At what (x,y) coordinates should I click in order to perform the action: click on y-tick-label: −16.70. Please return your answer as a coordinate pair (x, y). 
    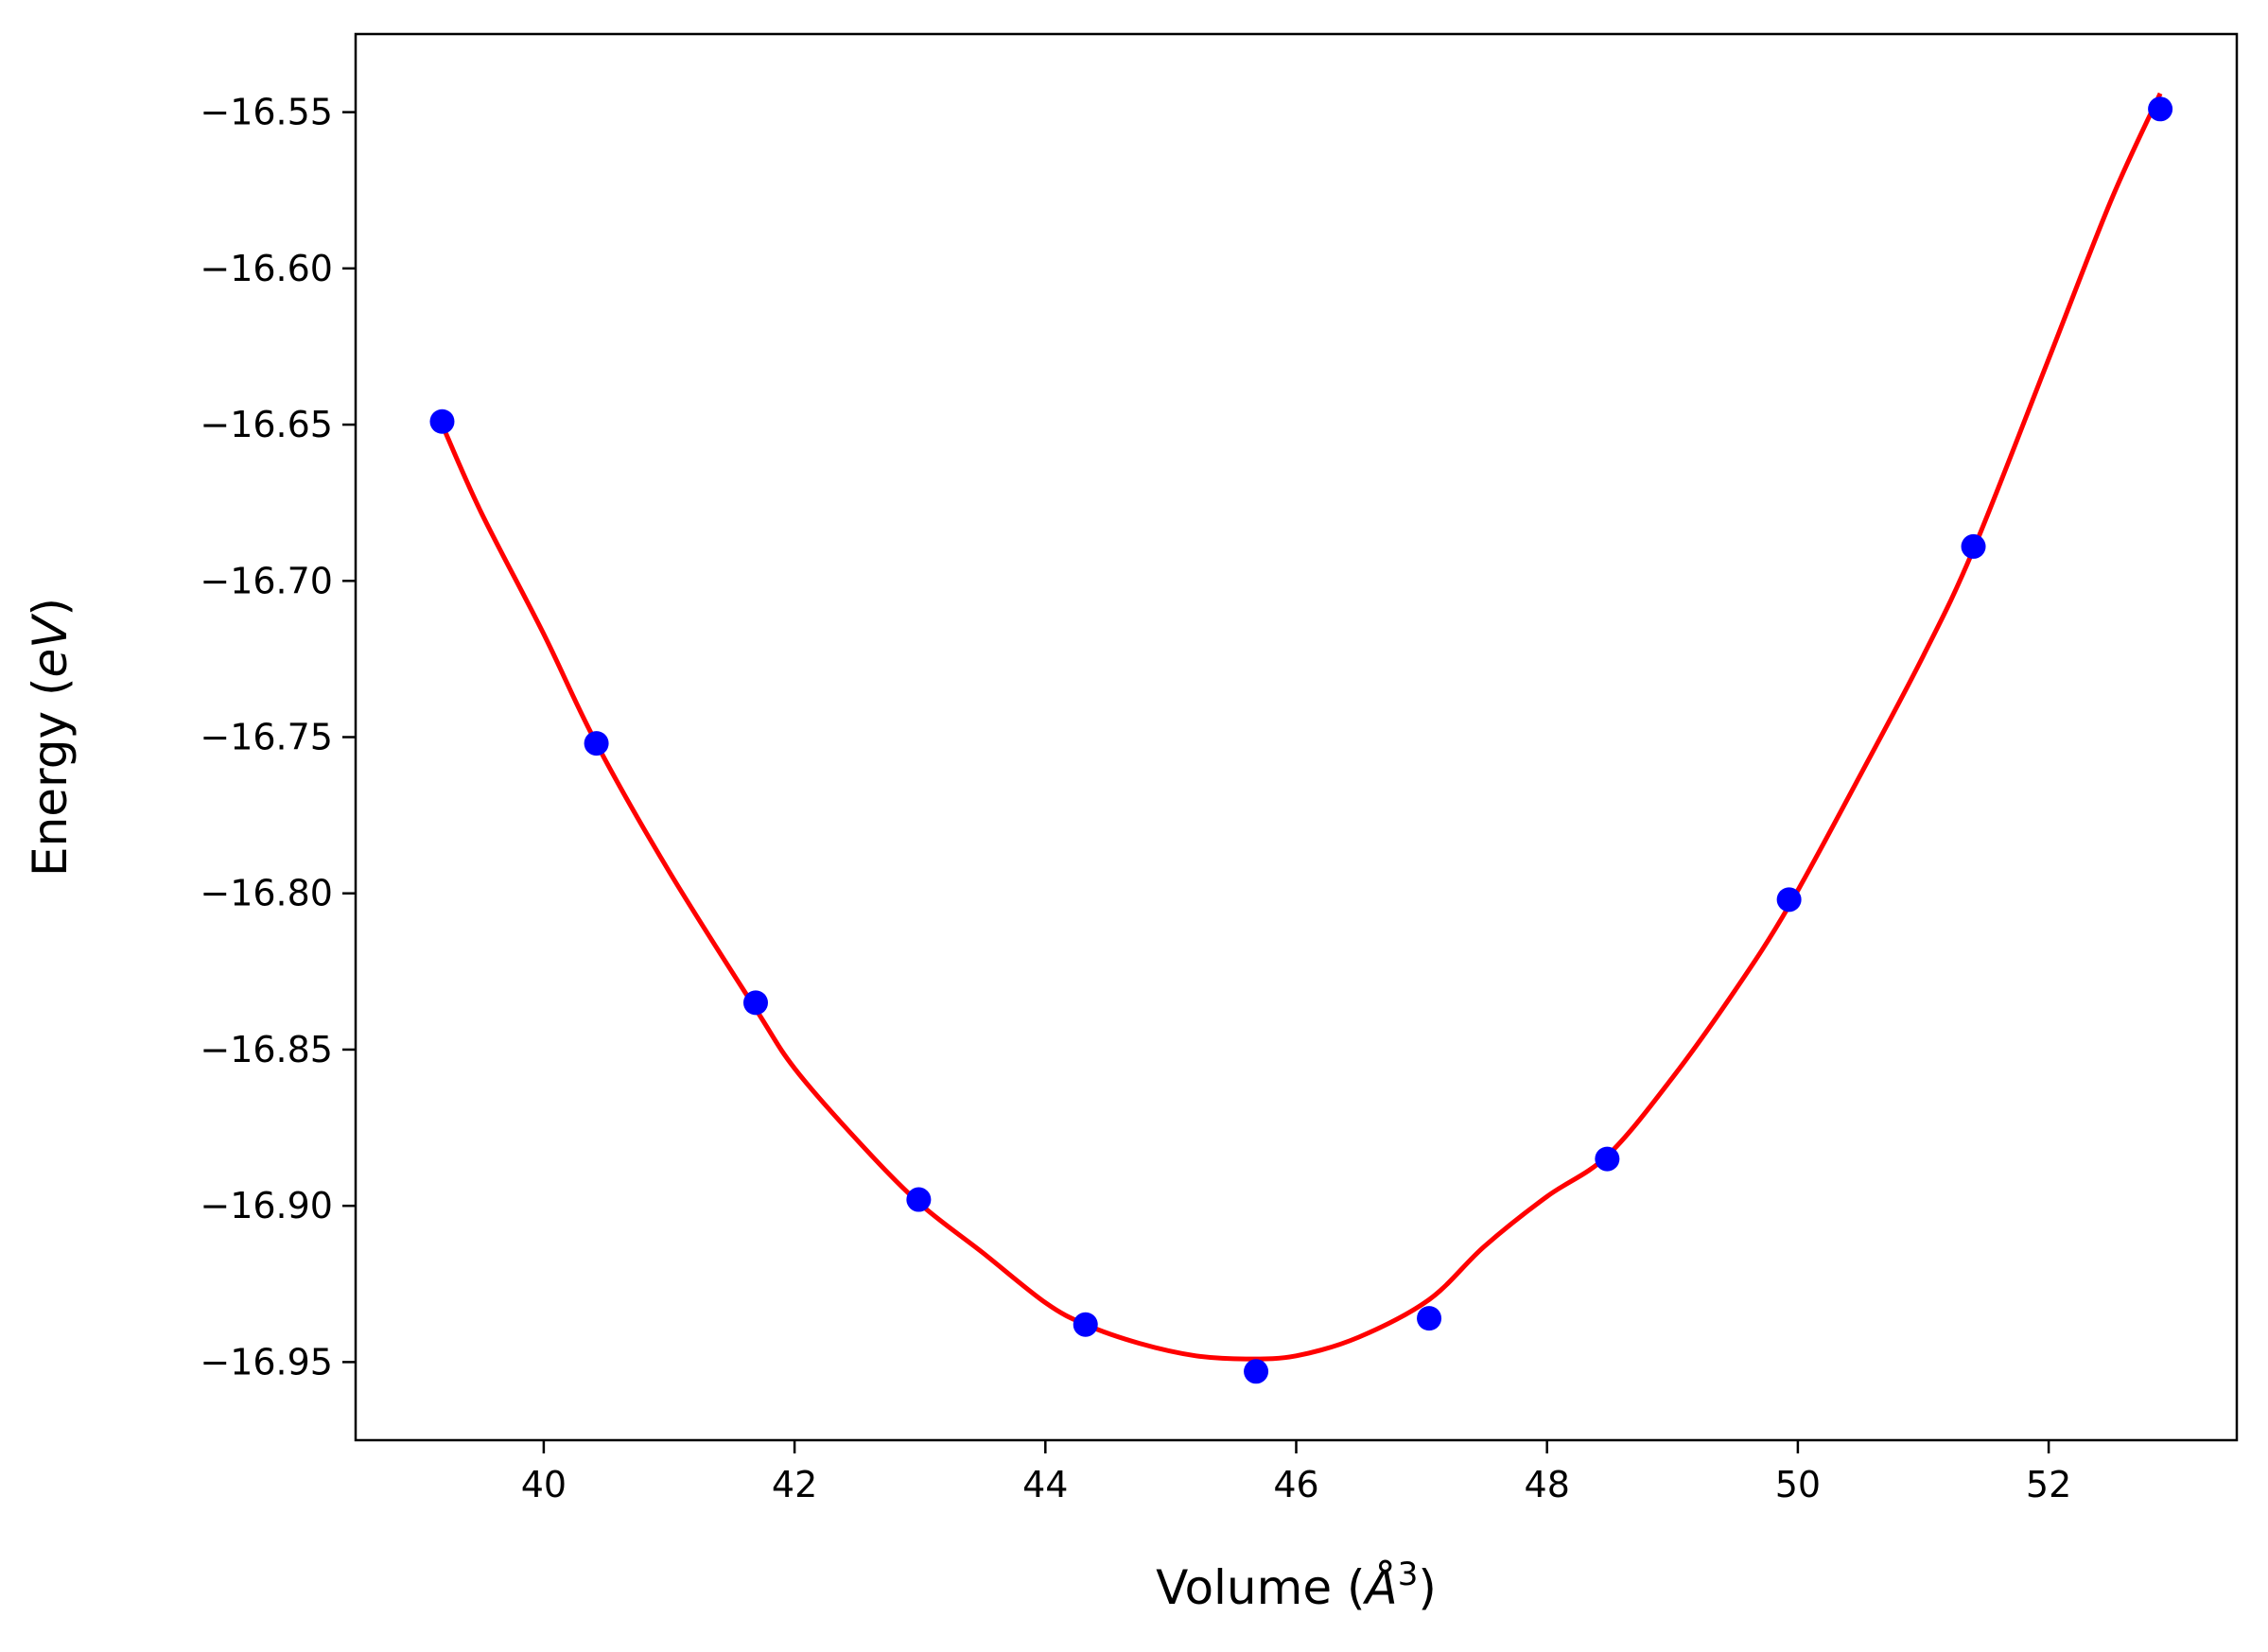
    Looking at the image, I should click on (266, 580).